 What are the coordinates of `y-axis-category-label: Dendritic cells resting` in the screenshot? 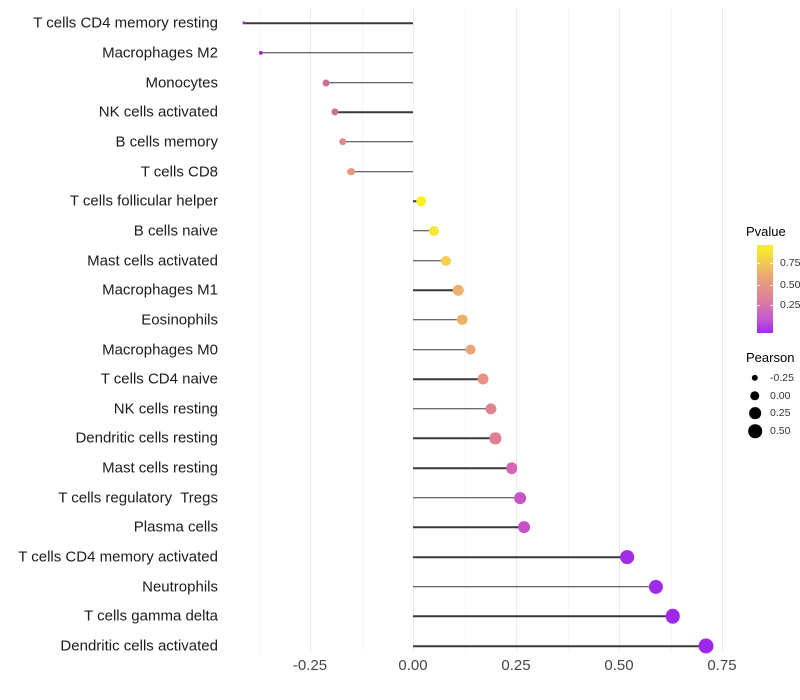 It's located at (146, 438).